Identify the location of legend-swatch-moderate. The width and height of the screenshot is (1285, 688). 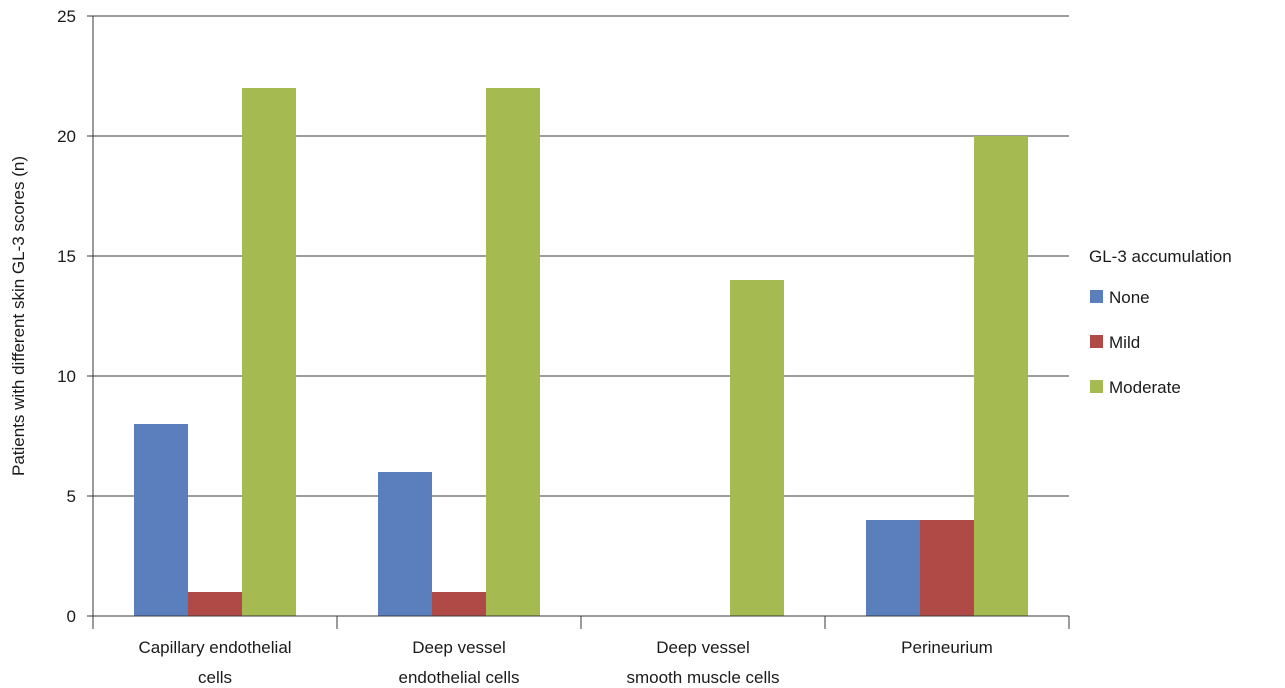
(1096, 386).